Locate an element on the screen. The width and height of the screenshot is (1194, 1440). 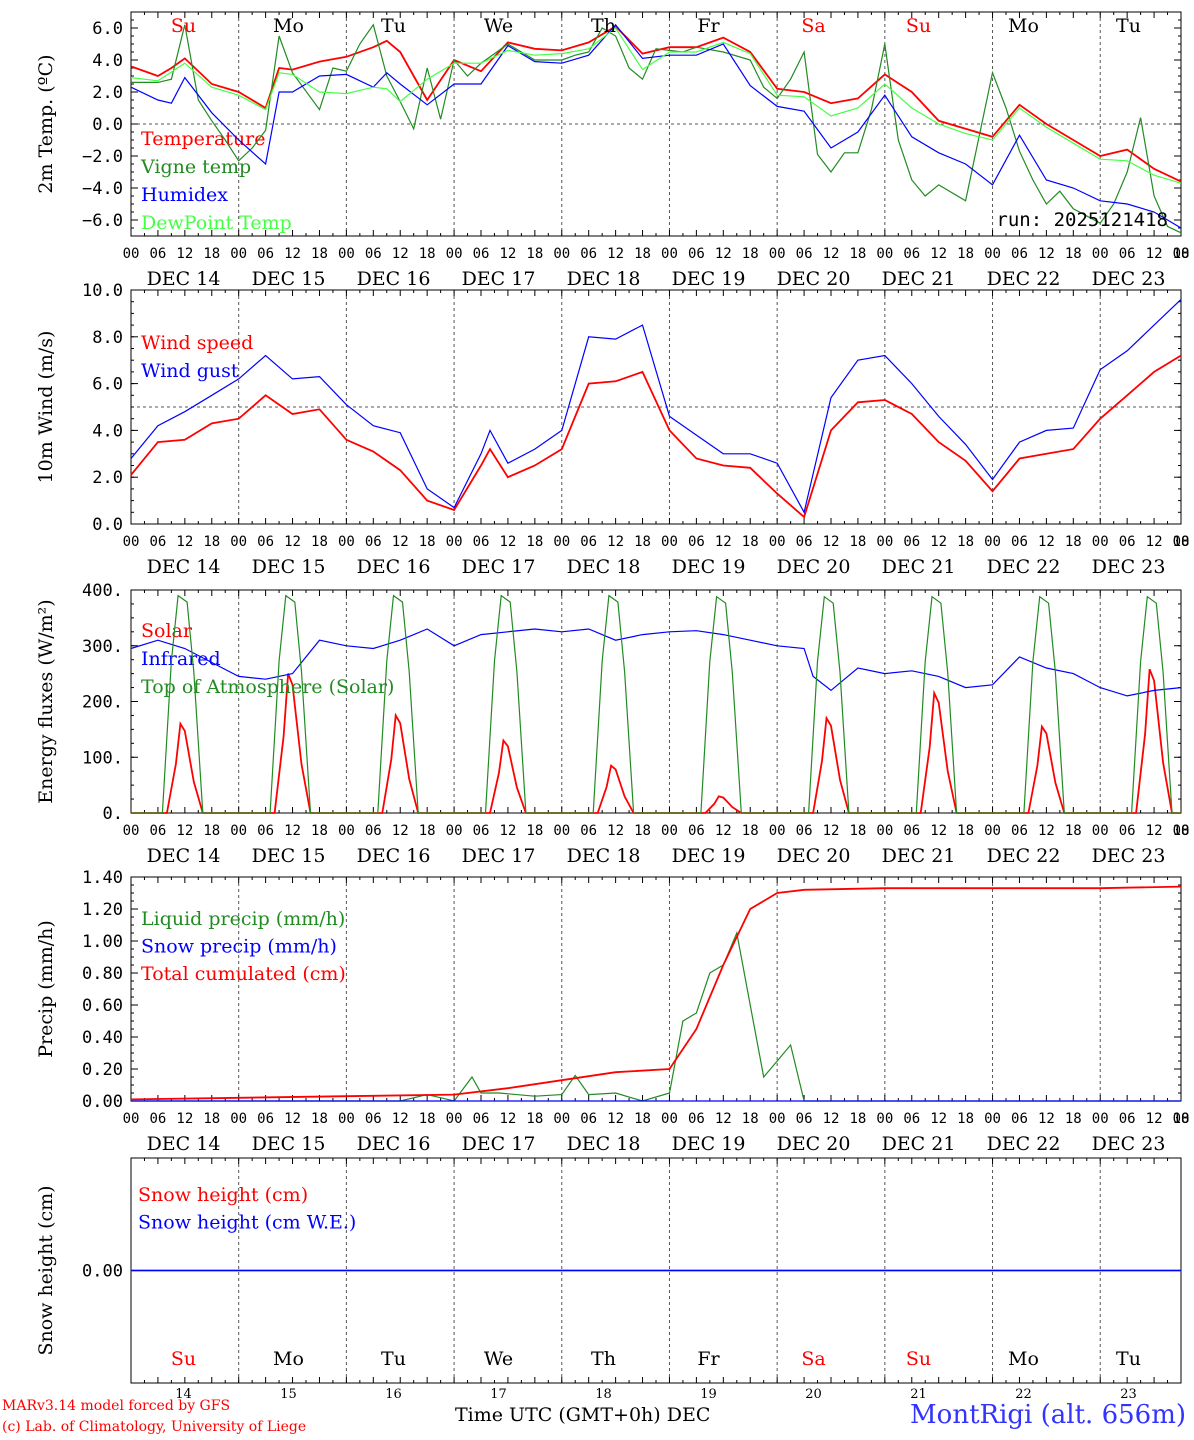
y-tick-label: 6.0 is located at coordinates (107, 385).